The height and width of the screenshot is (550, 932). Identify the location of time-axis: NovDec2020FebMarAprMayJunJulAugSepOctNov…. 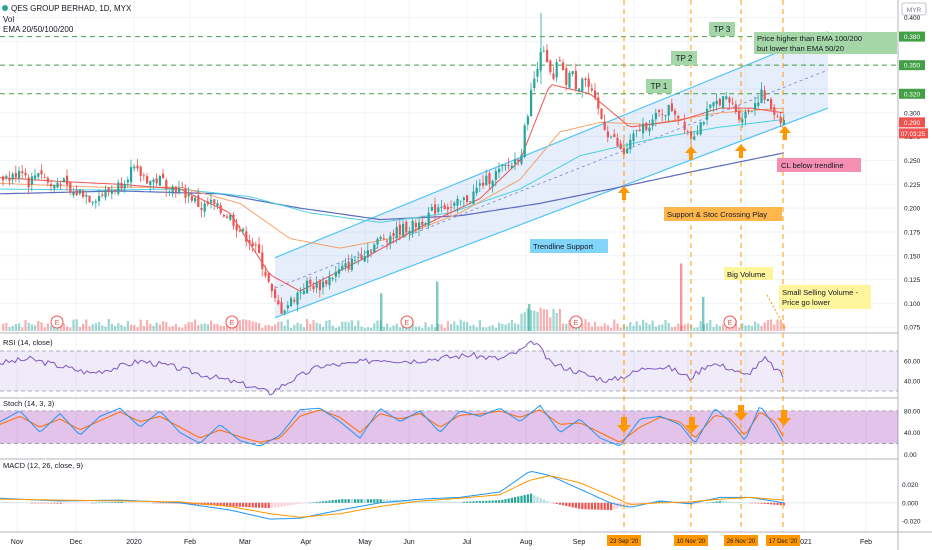
(441, 540).